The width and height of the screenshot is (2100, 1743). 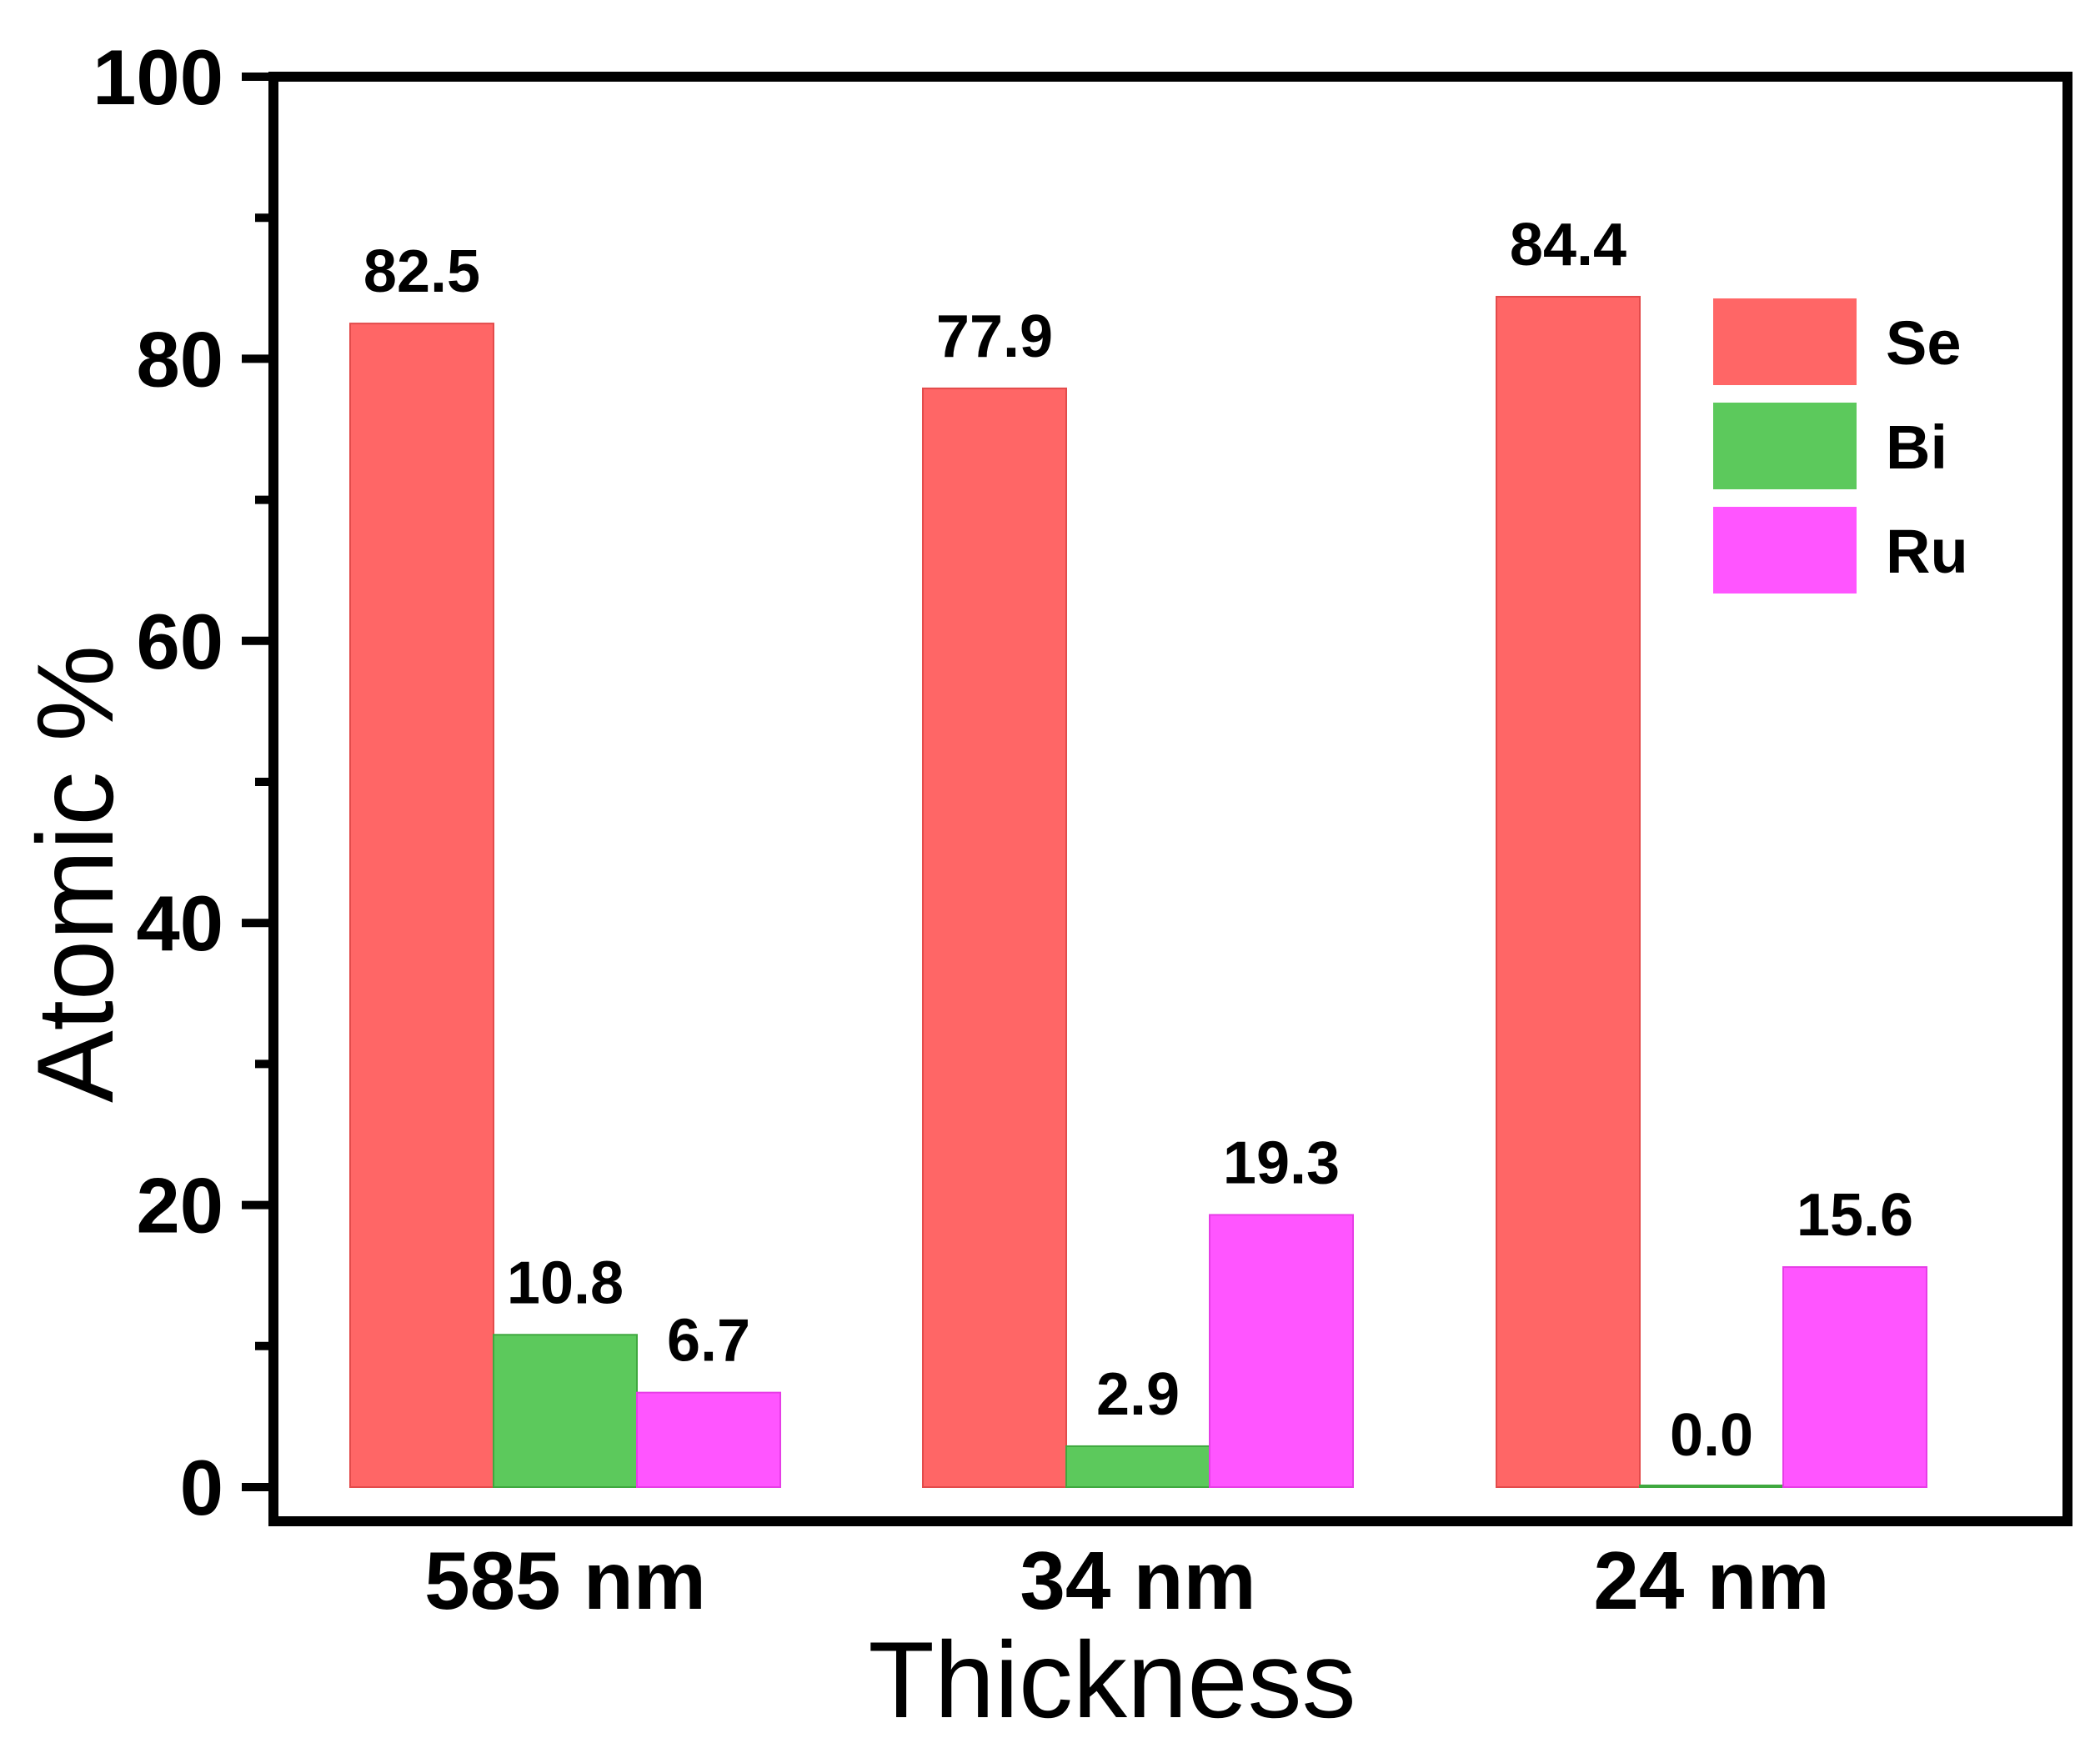 I want to click on value-label-se-0: 82.5, so click(x=421, y=272).